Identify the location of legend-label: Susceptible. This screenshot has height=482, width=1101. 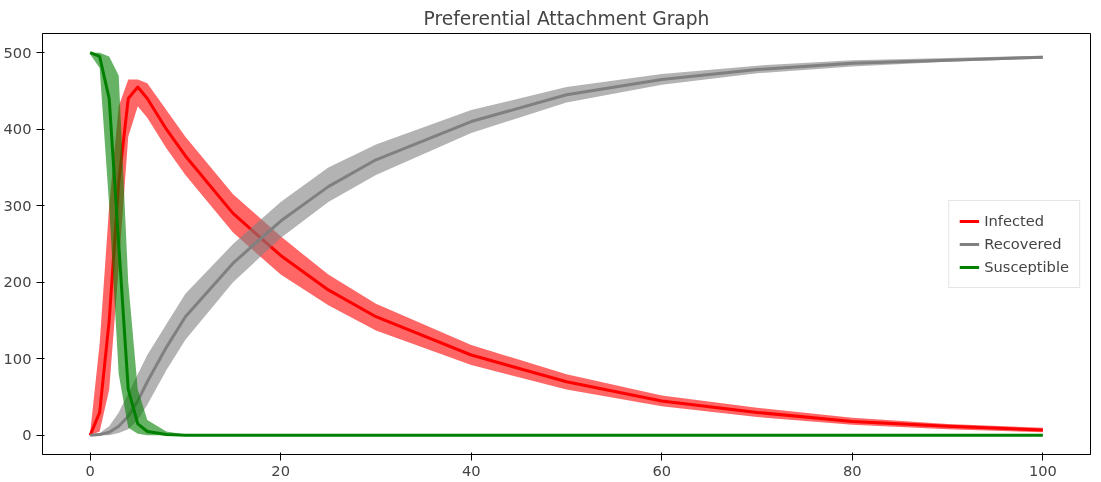
(1026, 266).